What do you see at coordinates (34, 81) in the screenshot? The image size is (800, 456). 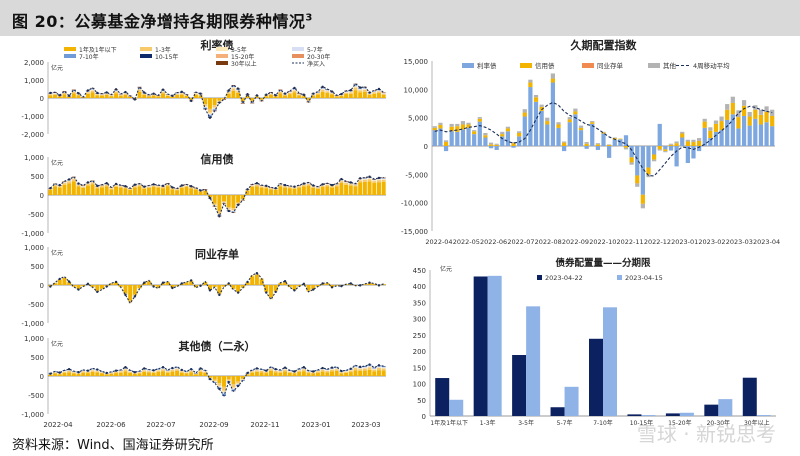 I see `y-tick-label: 1,000` at bounding box center [34, 81].